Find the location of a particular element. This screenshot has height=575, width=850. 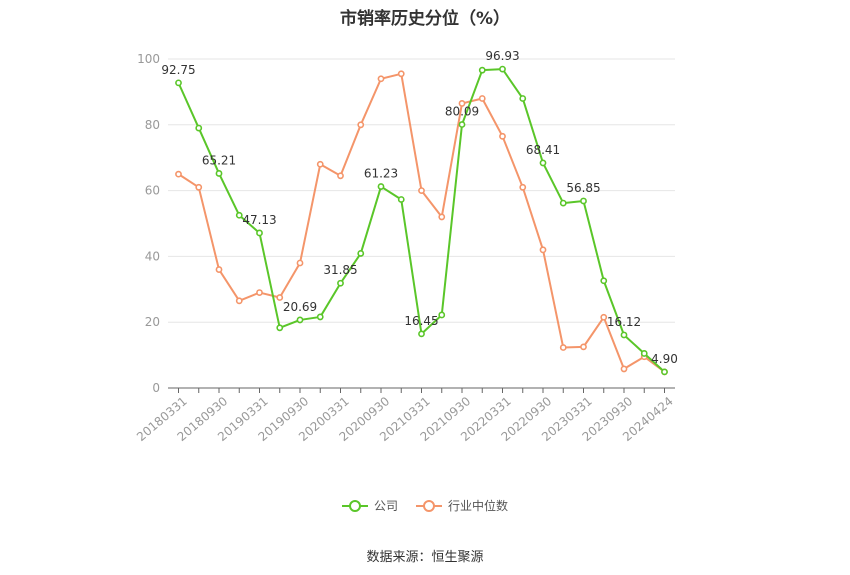

chart-legend: 公司 行业中位数 is located at coordinates (425, 505).